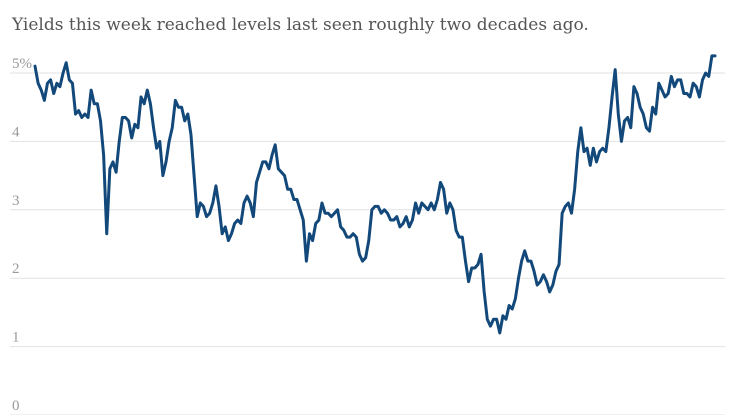 This screenshot has height=415, width=738. I want to click on y-tick-label: 3, so click(16, 201).